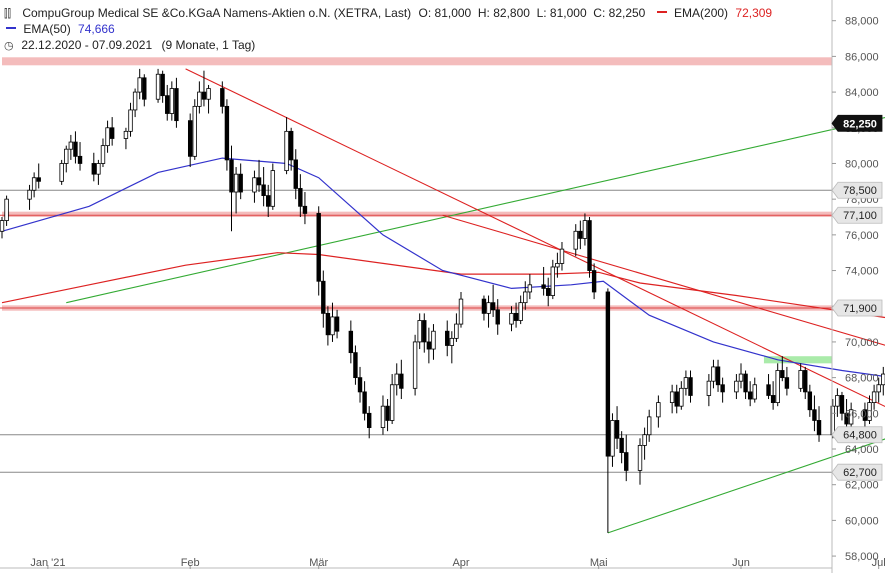  I want to click on y-tick-label: 76,000, so click(862, 236).